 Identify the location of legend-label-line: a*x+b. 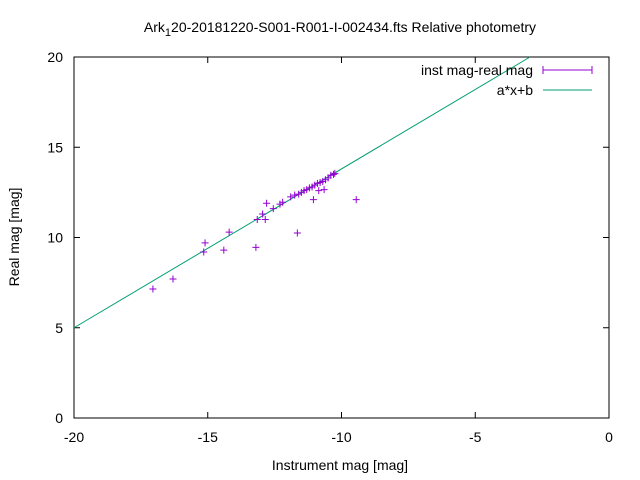
(515, 90).